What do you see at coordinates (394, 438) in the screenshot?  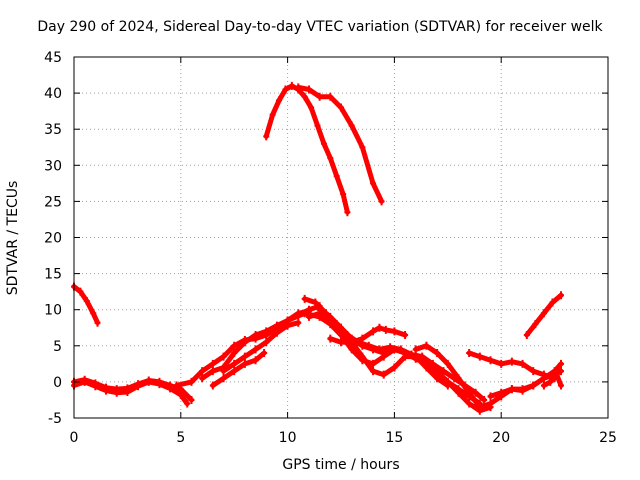 I see `x-tick-label: 15` at bounding box center [394, 438].